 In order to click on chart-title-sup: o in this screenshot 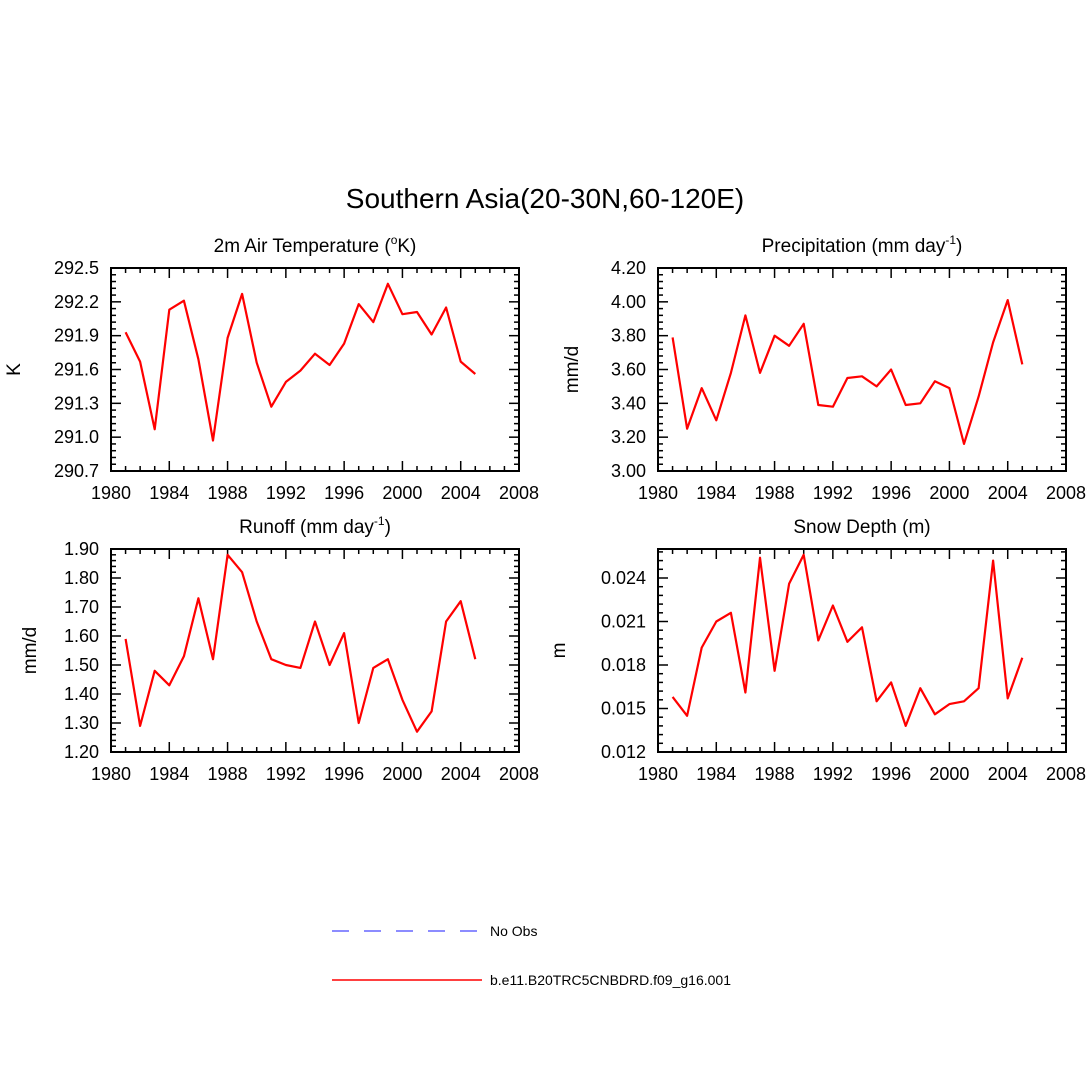, I will do `click(394, 240)`.